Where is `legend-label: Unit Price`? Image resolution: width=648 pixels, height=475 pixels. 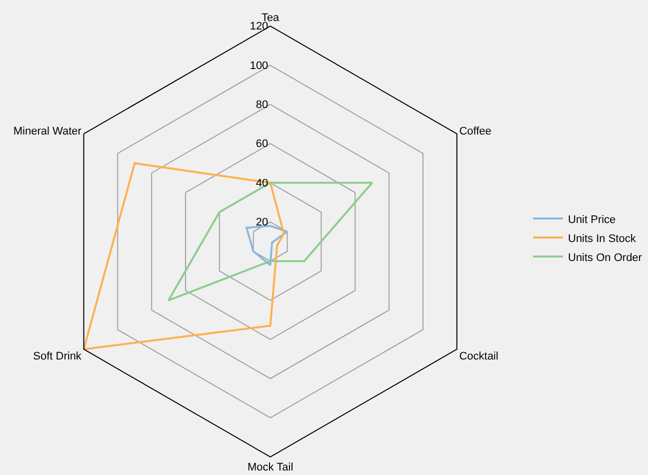 legend-label: Unit Price is located at coordinates (592, 220).